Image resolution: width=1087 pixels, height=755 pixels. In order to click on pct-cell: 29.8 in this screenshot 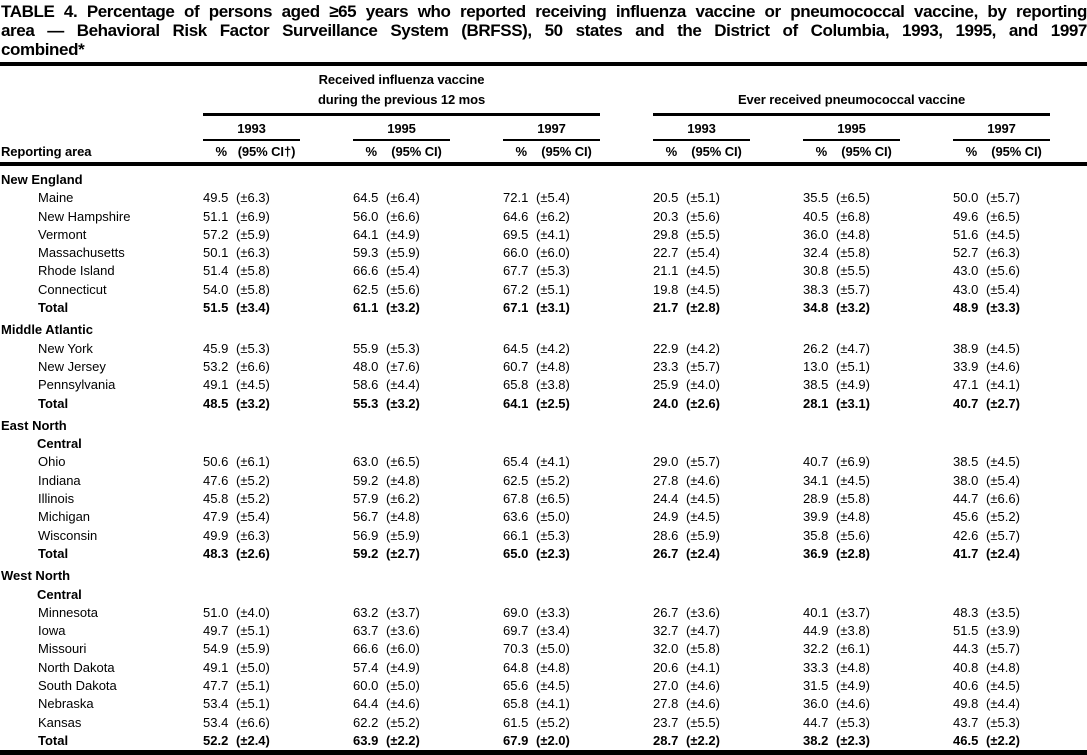, I will do `click(666, 234)`.